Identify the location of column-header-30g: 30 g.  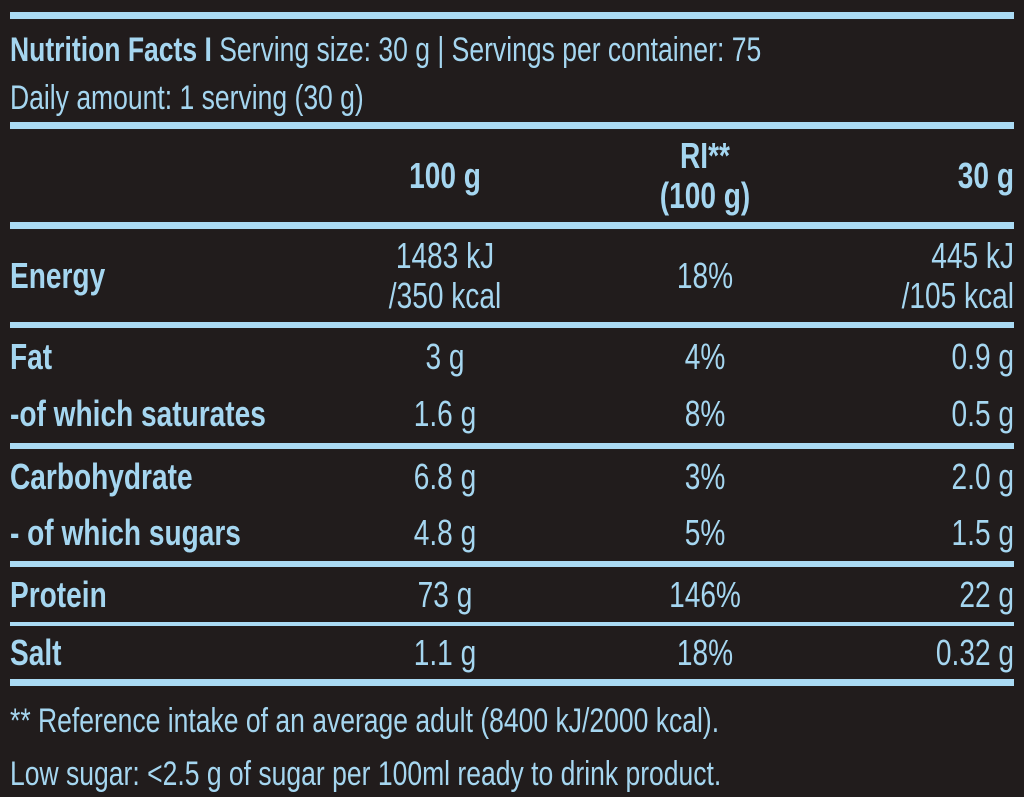
(985, 175).